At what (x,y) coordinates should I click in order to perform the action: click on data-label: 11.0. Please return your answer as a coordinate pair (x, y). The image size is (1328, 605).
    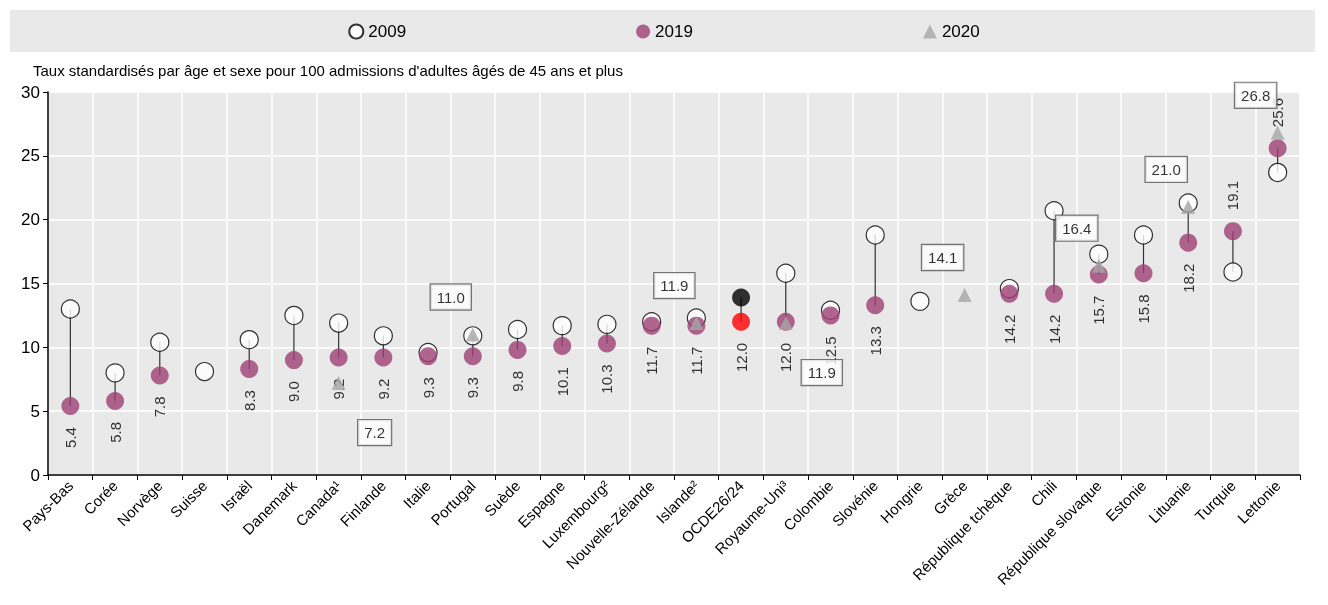
    Looking at the image, I should click on (450, 297).